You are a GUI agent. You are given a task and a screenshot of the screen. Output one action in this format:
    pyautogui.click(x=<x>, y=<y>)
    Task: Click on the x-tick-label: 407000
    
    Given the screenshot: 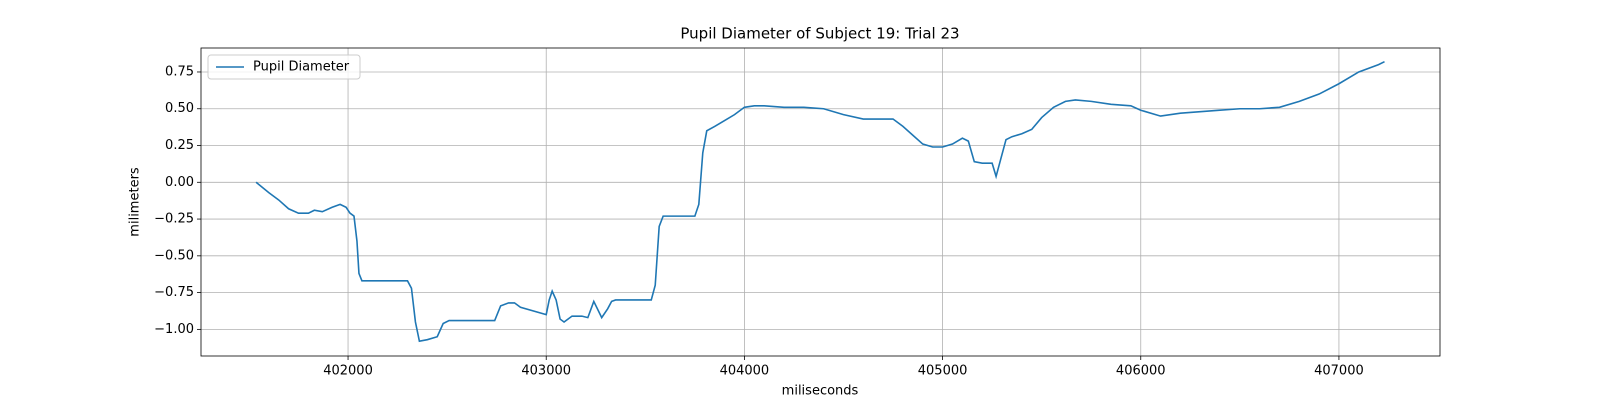 What is the action you would take?
    pyautogui.click(x=1339, y=371)
    